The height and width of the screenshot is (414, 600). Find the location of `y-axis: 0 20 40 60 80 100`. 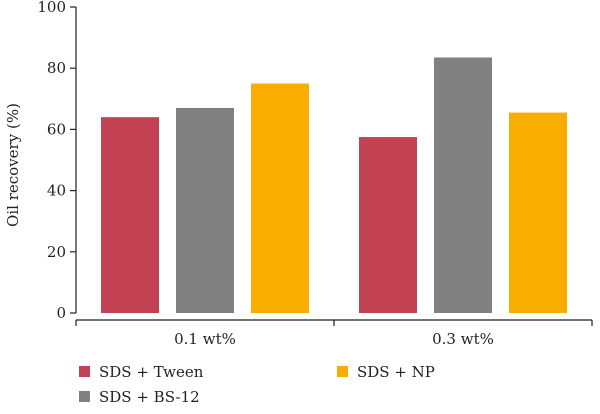

y-axis: 0 20 40 60 80 100 is located at coordinates (57, 161).